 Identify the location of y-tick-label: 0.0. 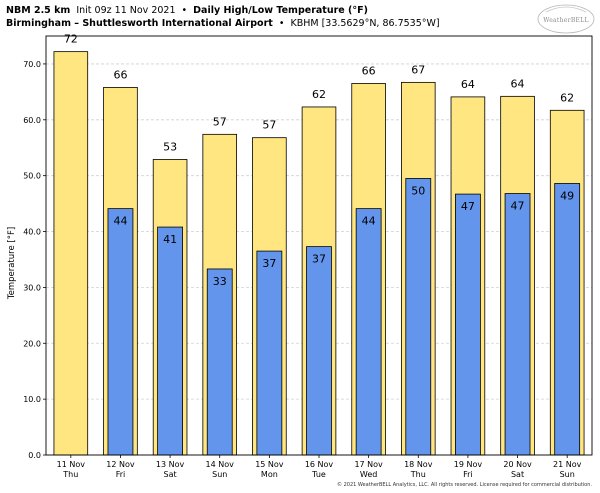
(34, 455).